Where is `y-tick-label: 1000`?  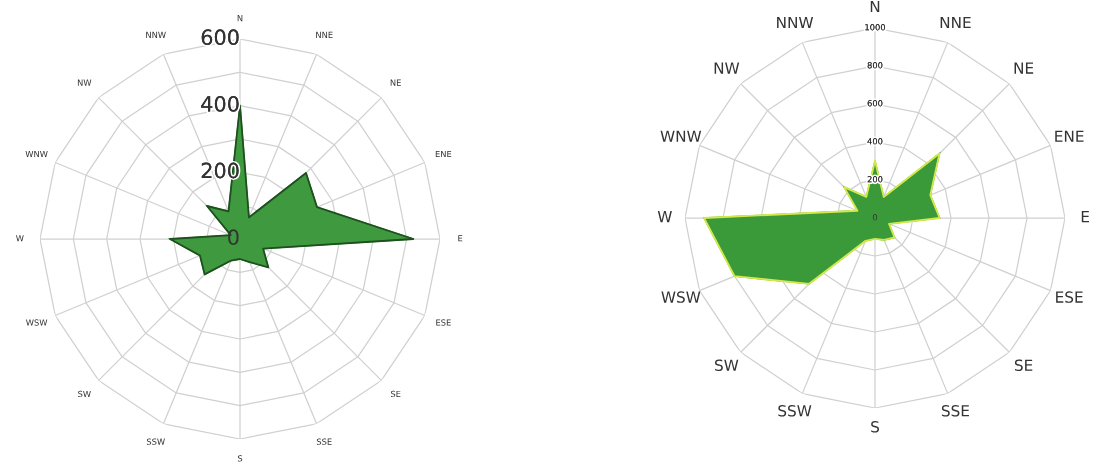
y-tick-label: 1000 is located at coordinates (875, 27).